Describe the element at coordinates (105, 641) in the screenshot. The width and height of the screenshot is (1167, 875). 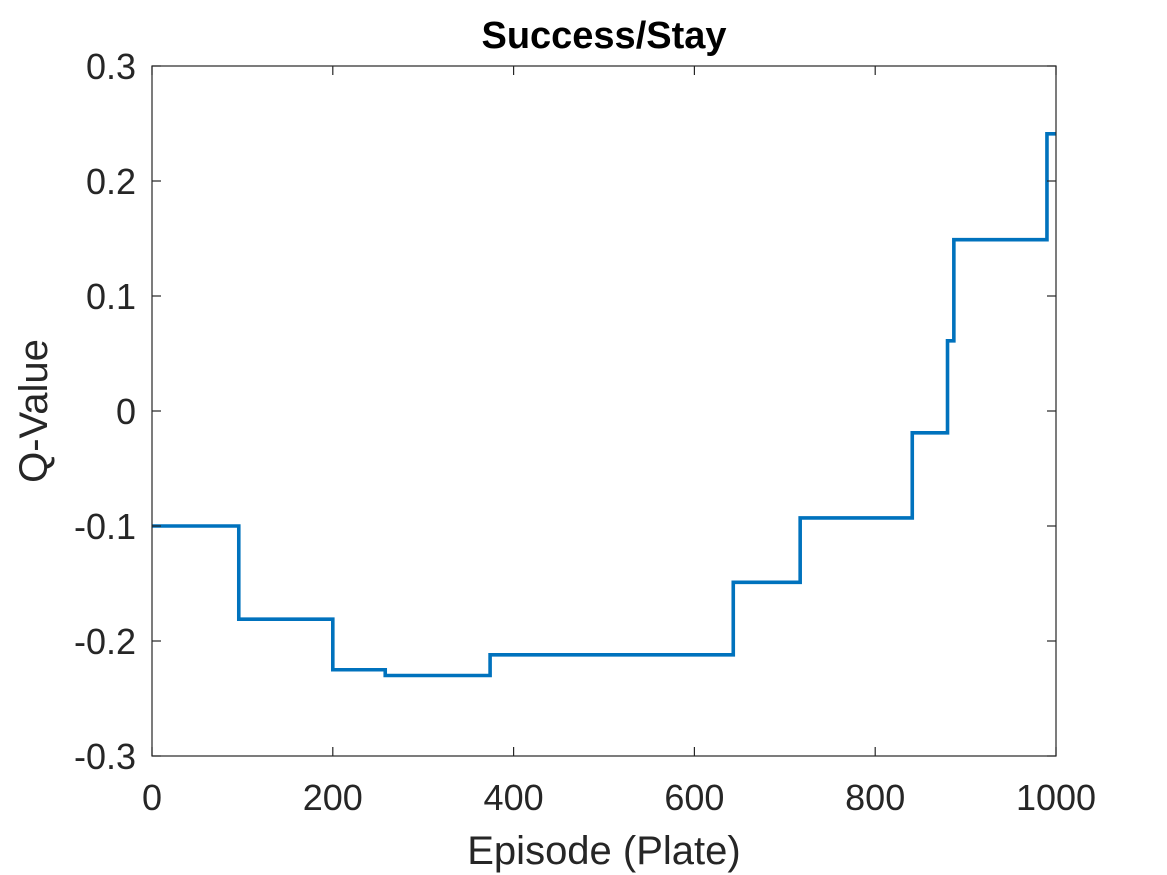
I see `y-tick-label: -0.2` at that location.